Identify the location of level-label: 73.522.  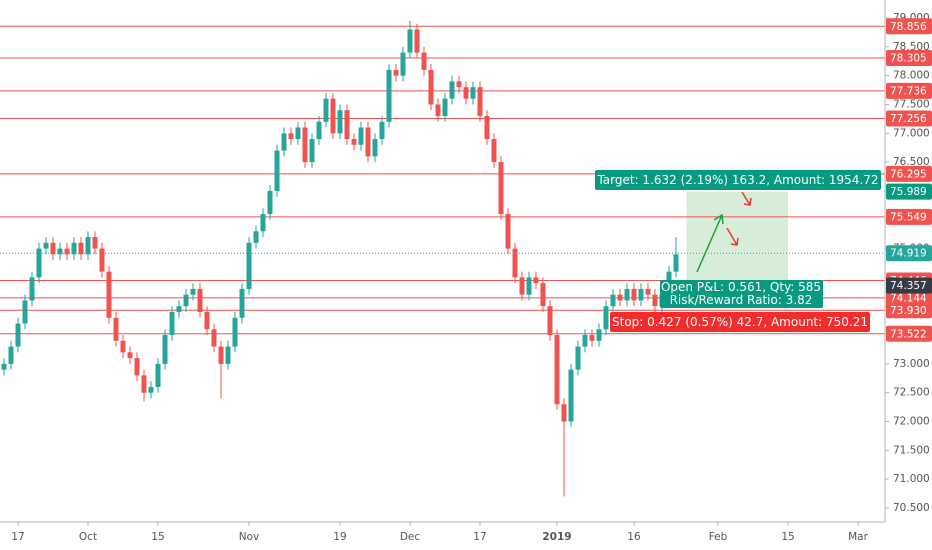
(908, 334).